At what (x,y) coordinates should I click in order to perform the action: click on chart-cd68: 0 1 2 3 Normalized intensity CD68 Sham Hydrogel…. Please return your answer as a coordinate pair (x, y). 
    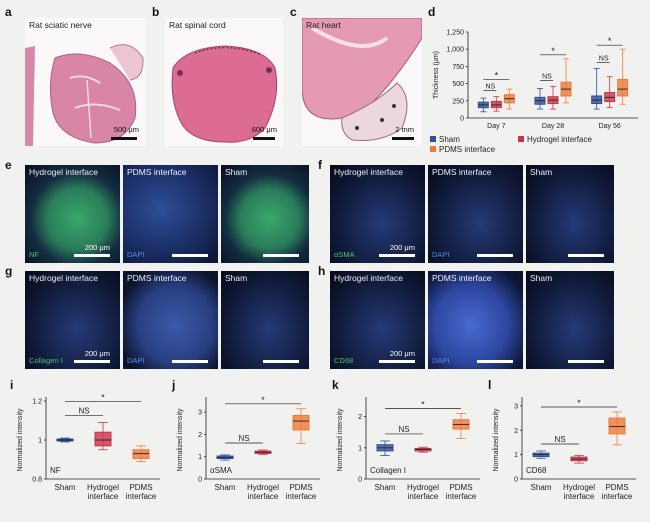
    Looking at the image, I should click on (564, 449).